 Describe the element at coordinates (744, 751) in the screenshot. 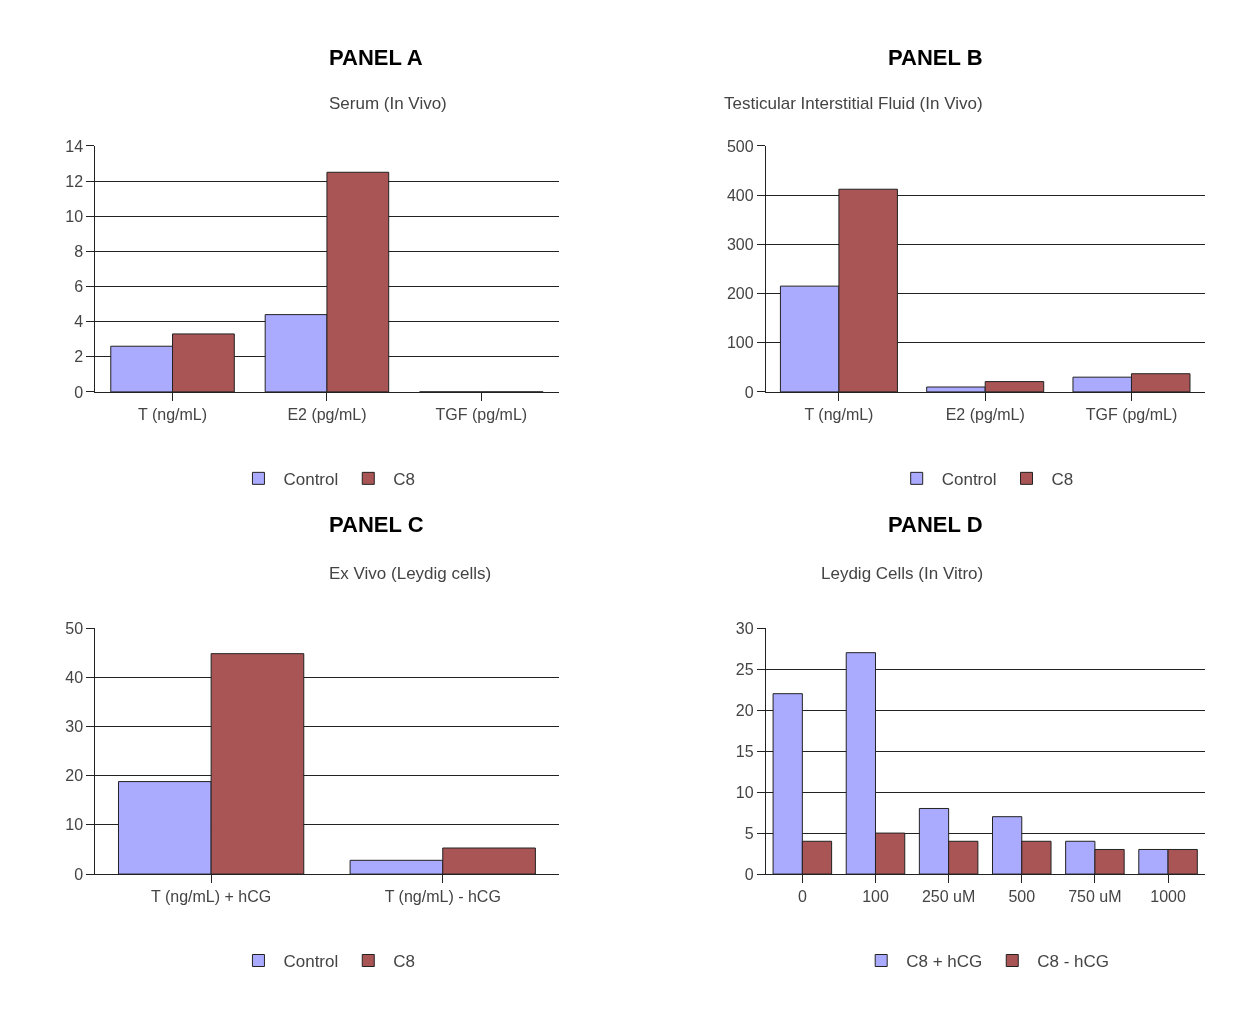

I see `y-tick-label: 15` at that location.